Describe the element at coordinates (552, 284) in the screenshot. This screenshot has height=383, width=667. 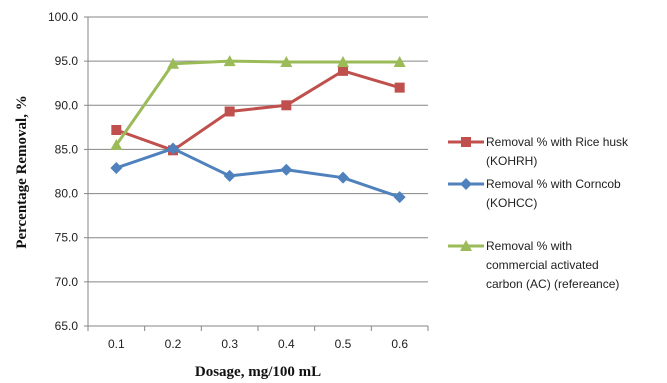
I see `legend-label: carbon (AC) (refereance)` at that location.